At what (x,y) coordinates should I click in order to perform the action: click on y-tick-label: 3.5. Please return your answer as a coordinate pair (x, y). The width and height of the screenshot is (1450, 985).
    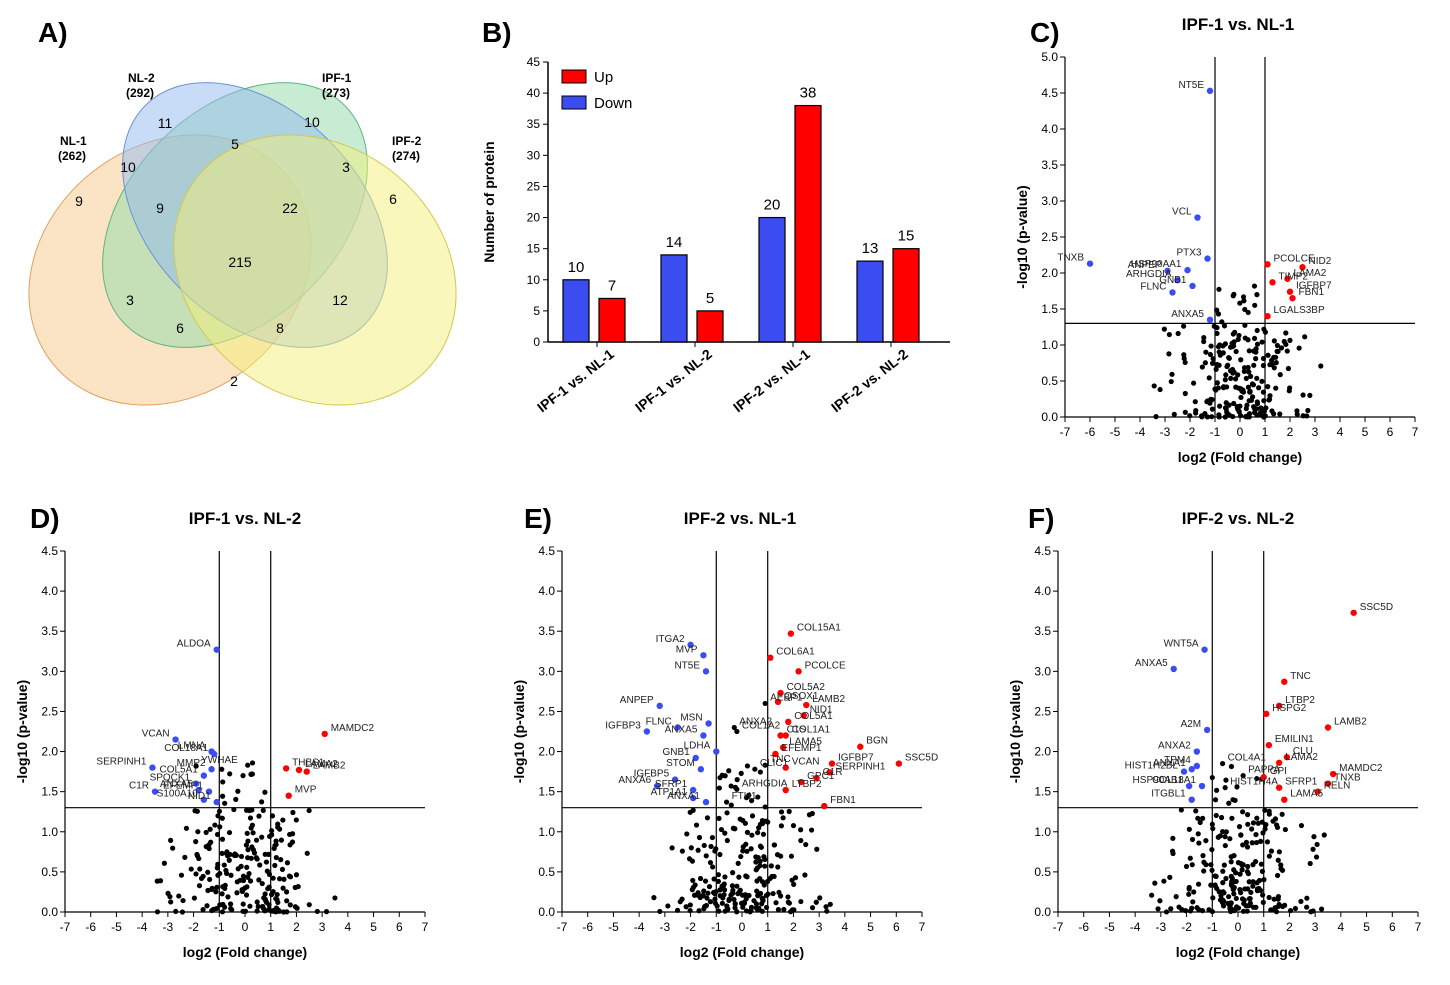
    Looking at the image, I should click on (546, 631).